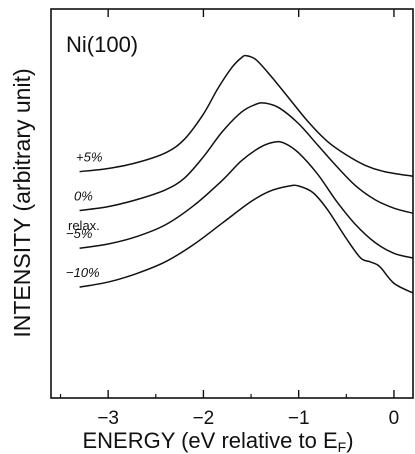 The height and width of the screenshot is (454, 415). I want to click on x-tick-label: 0, so click(394, 418).